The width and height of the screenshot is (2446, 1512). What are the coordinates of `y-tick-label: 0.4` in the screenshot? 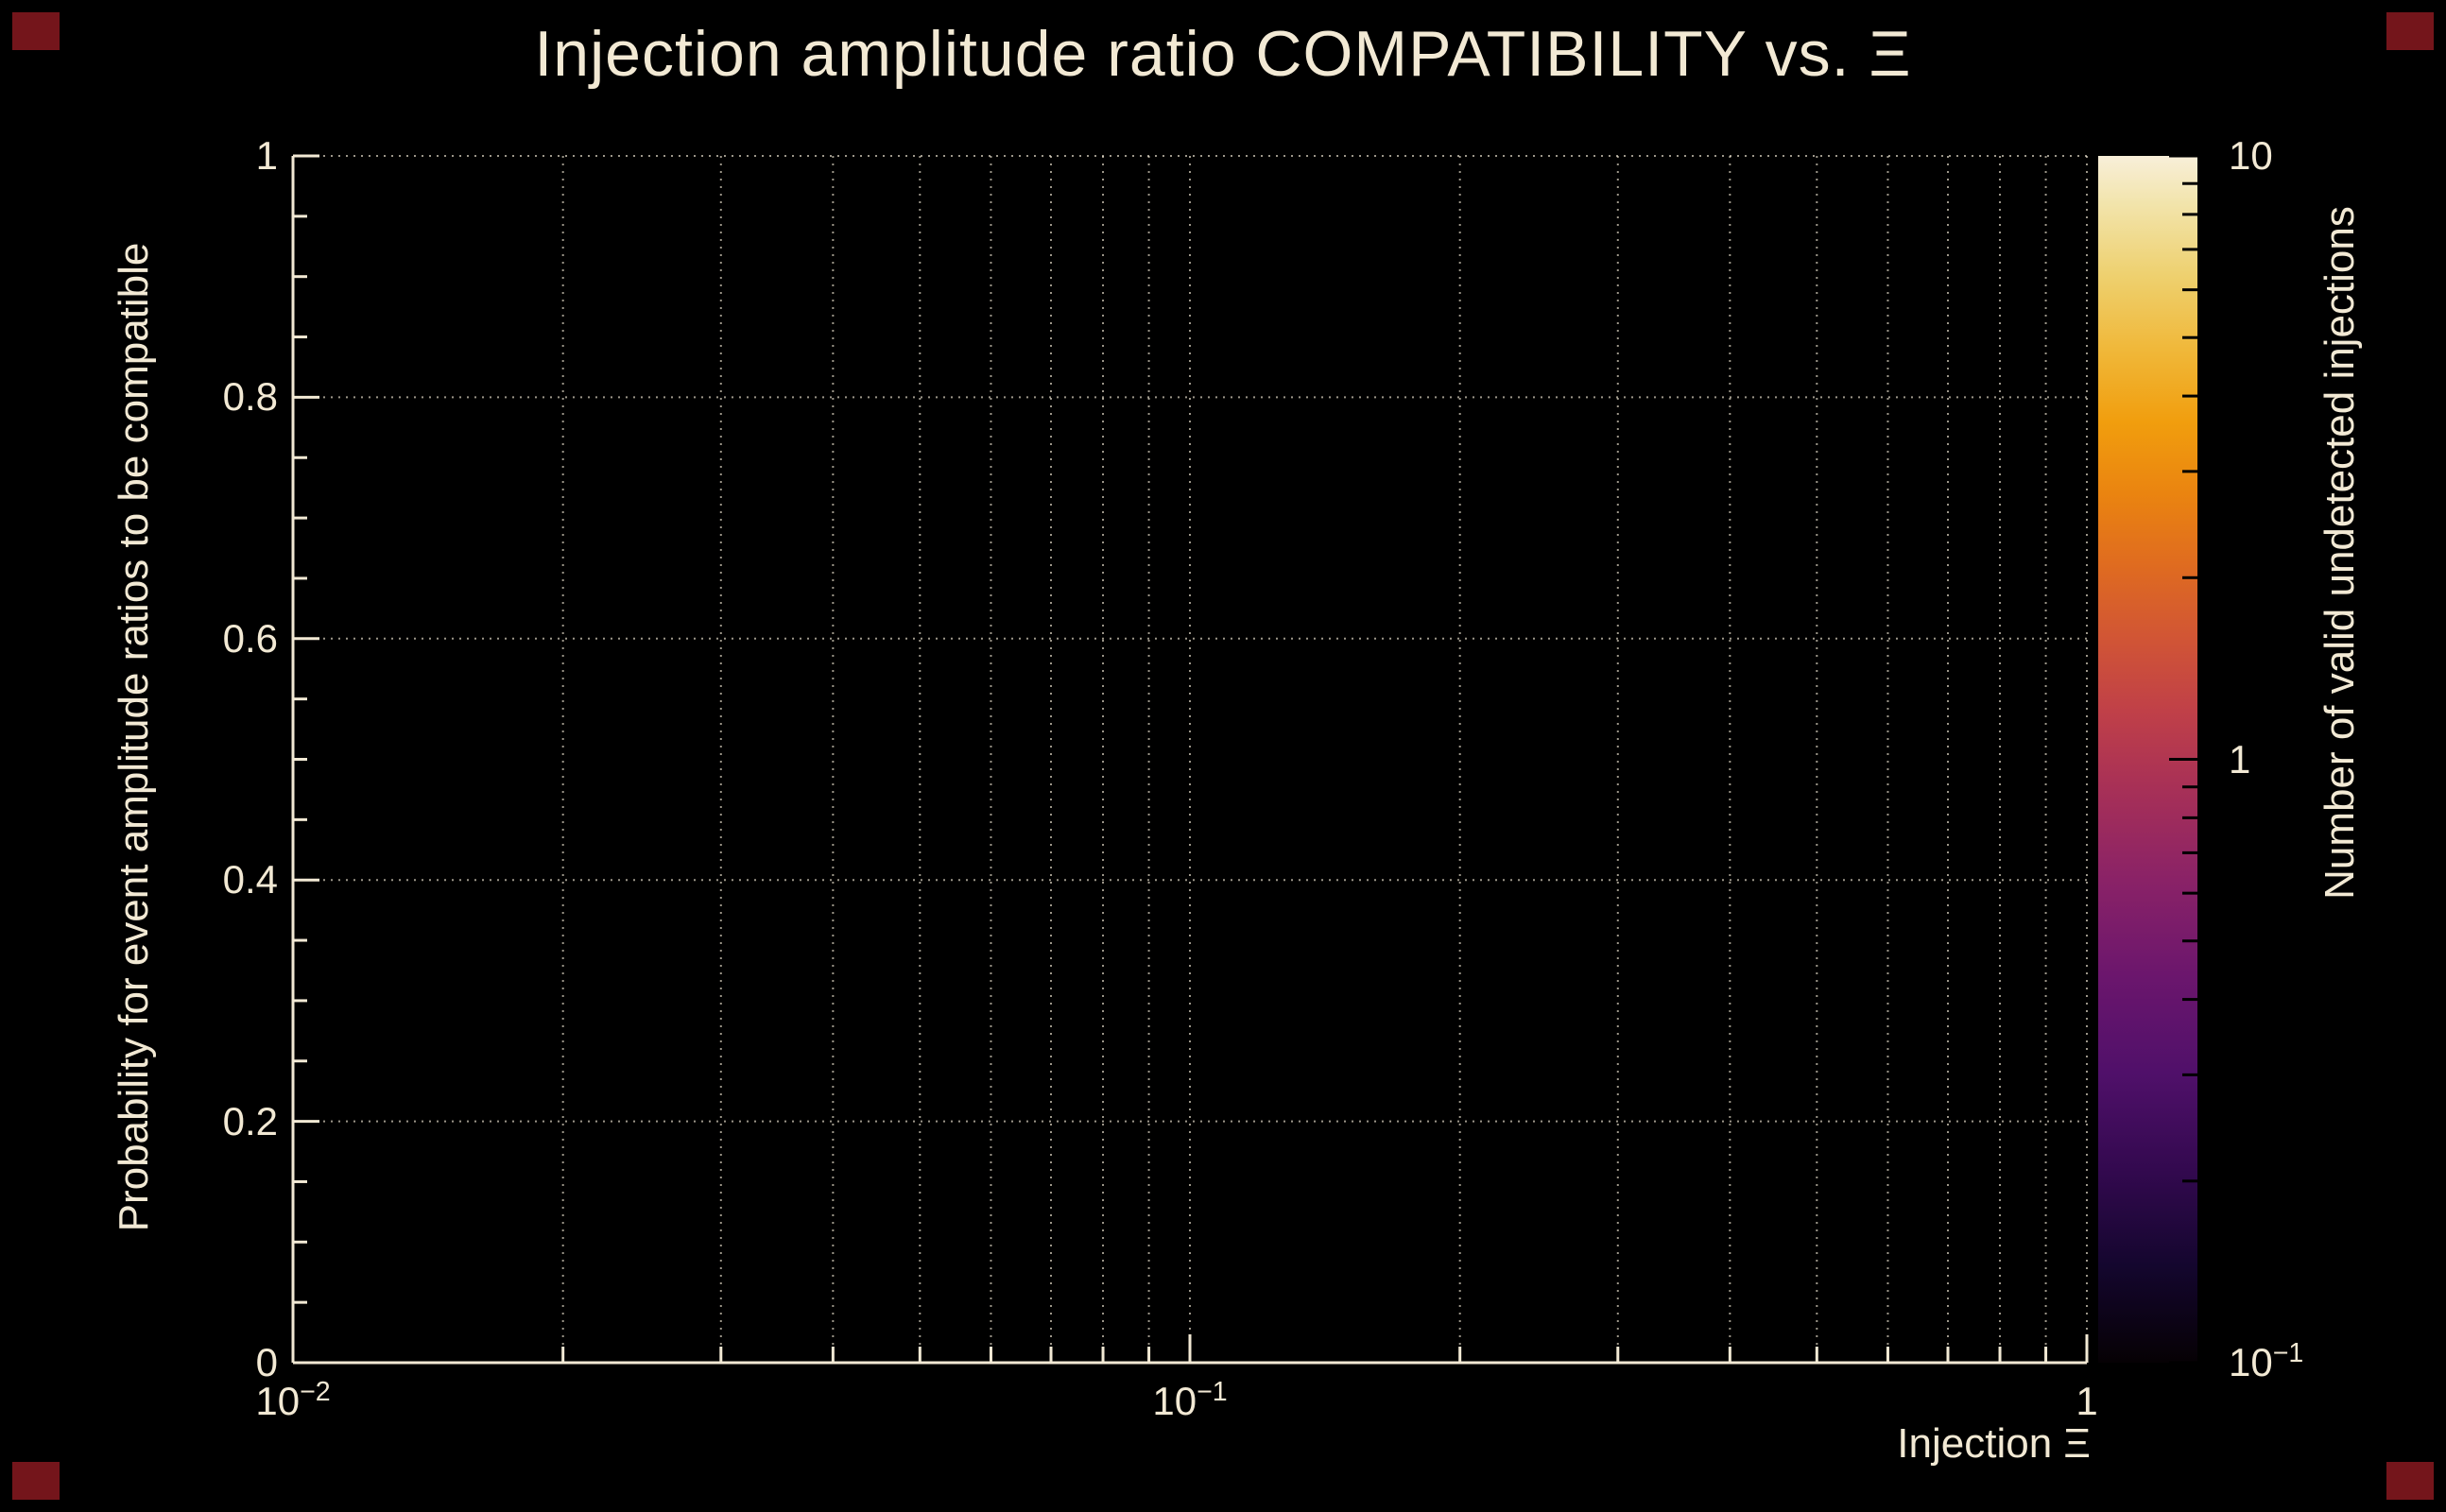 It's located at (250, 879).